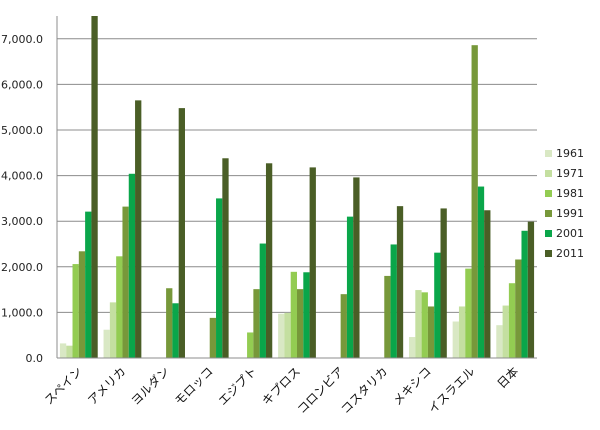  What do you see at coordinates (570, 193) in the screenshot?
I see `legend-label: 1981` at bounding box center [570, 193].